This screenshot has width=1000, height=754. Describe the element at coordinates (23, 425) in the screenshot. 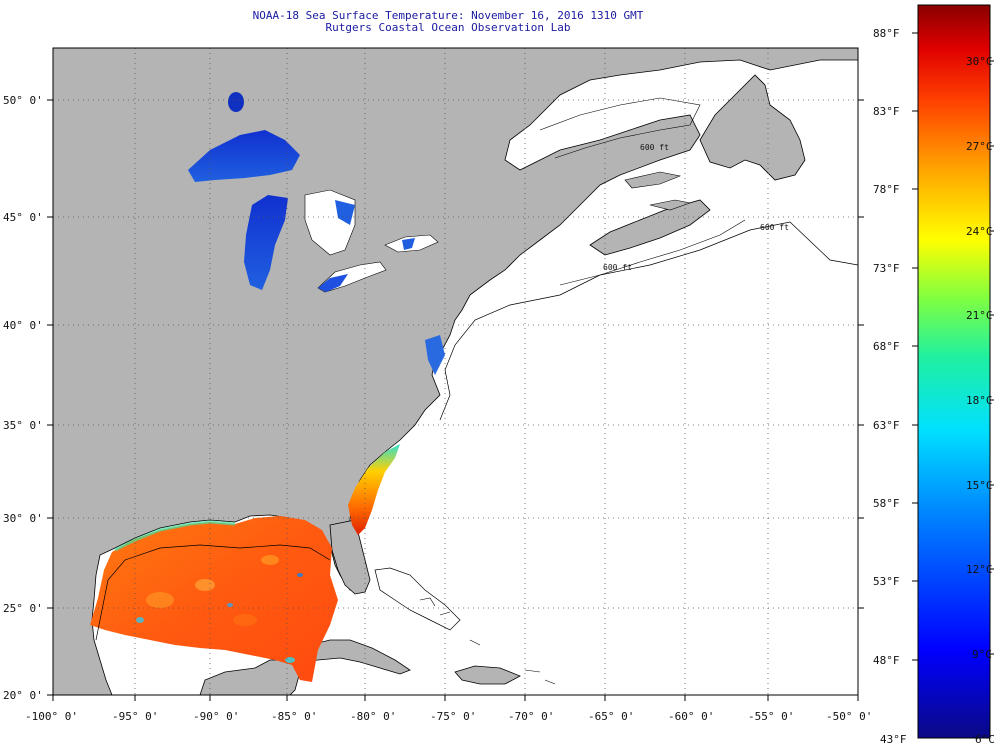

I see `lat-label: 35° 0'` at that location.